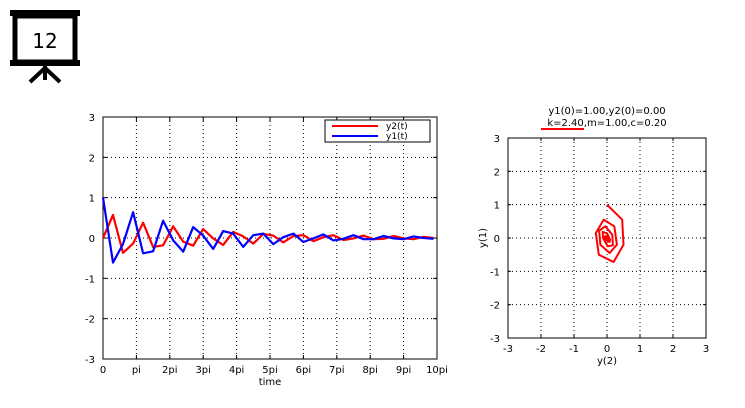 The image size is (745, 408). What do you see at coordinates (706, 349) in the screenshot?
I see `x-tick-label: 3` at bounding box center [706, 349].